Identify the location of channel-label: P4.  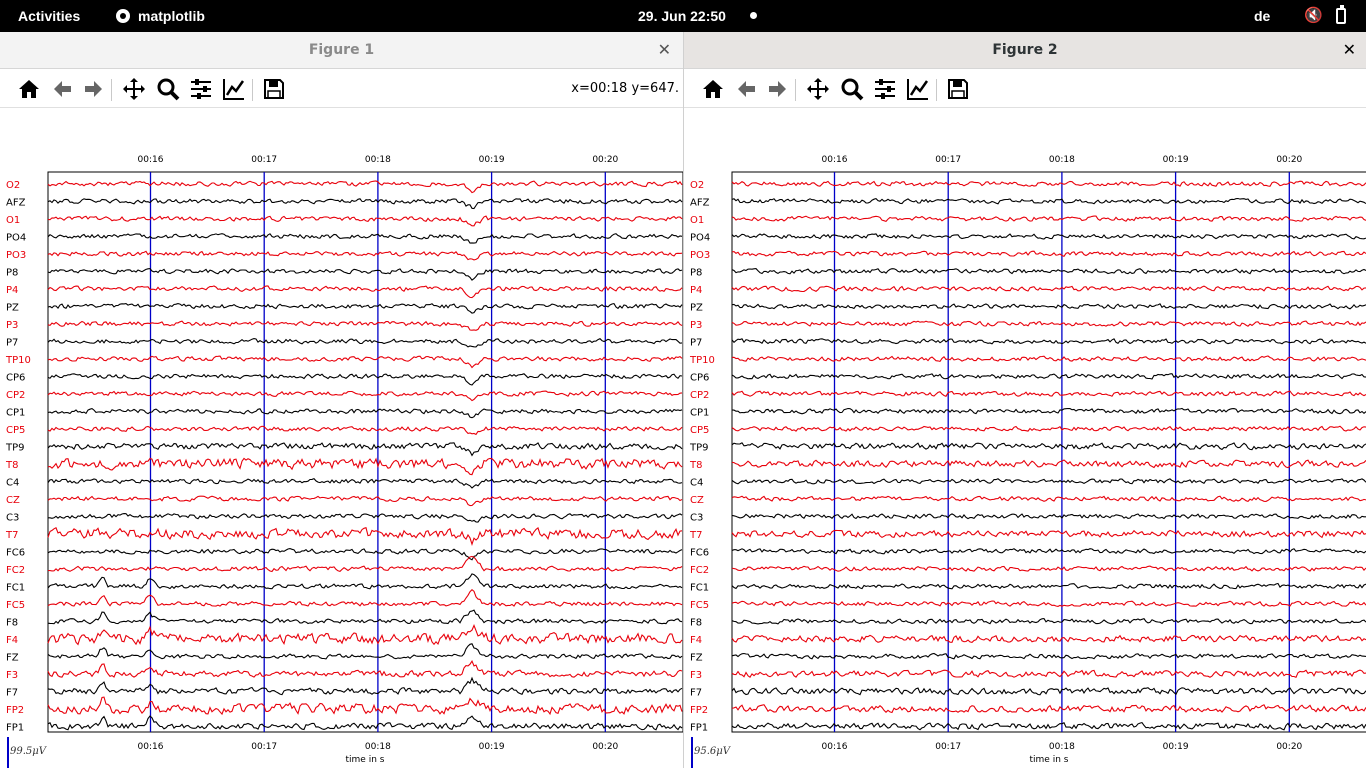
(12, 290).